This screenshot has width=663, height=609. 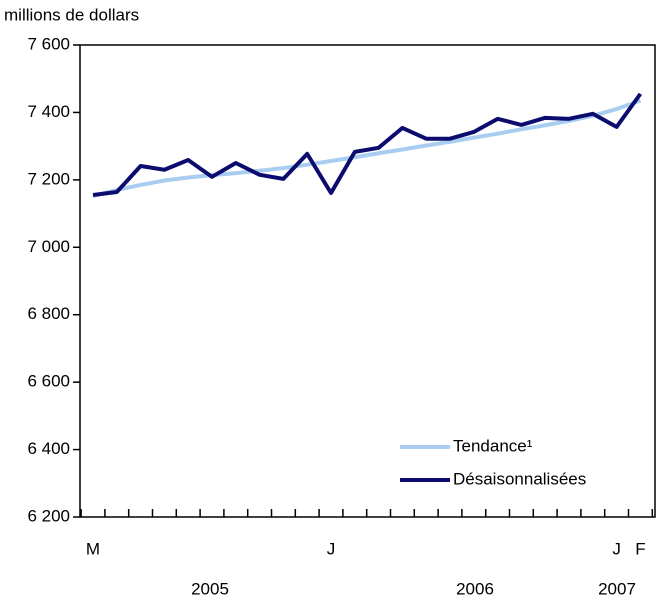 What do you see at coordinates (93, 548) in the screenshot?
I see `x-tick-label: M` at bounding box center [93, 548].